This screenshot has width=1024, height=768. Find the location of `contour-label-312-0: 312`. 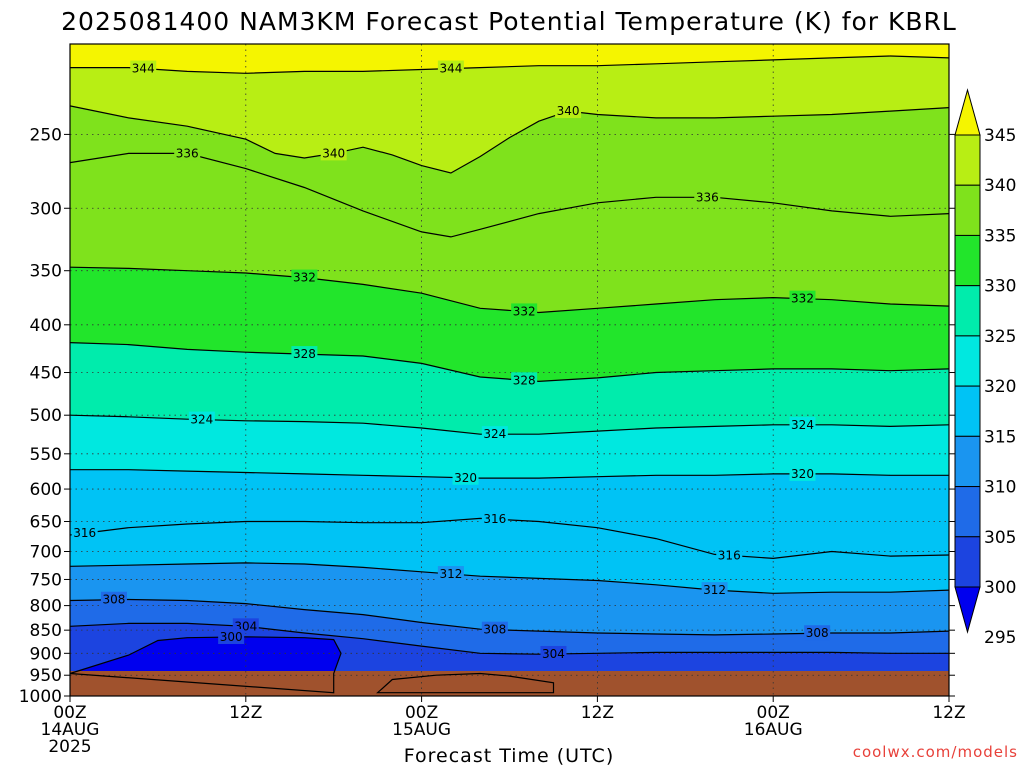

contour-label-312-0: 312 is located at coordinates (450, 574).